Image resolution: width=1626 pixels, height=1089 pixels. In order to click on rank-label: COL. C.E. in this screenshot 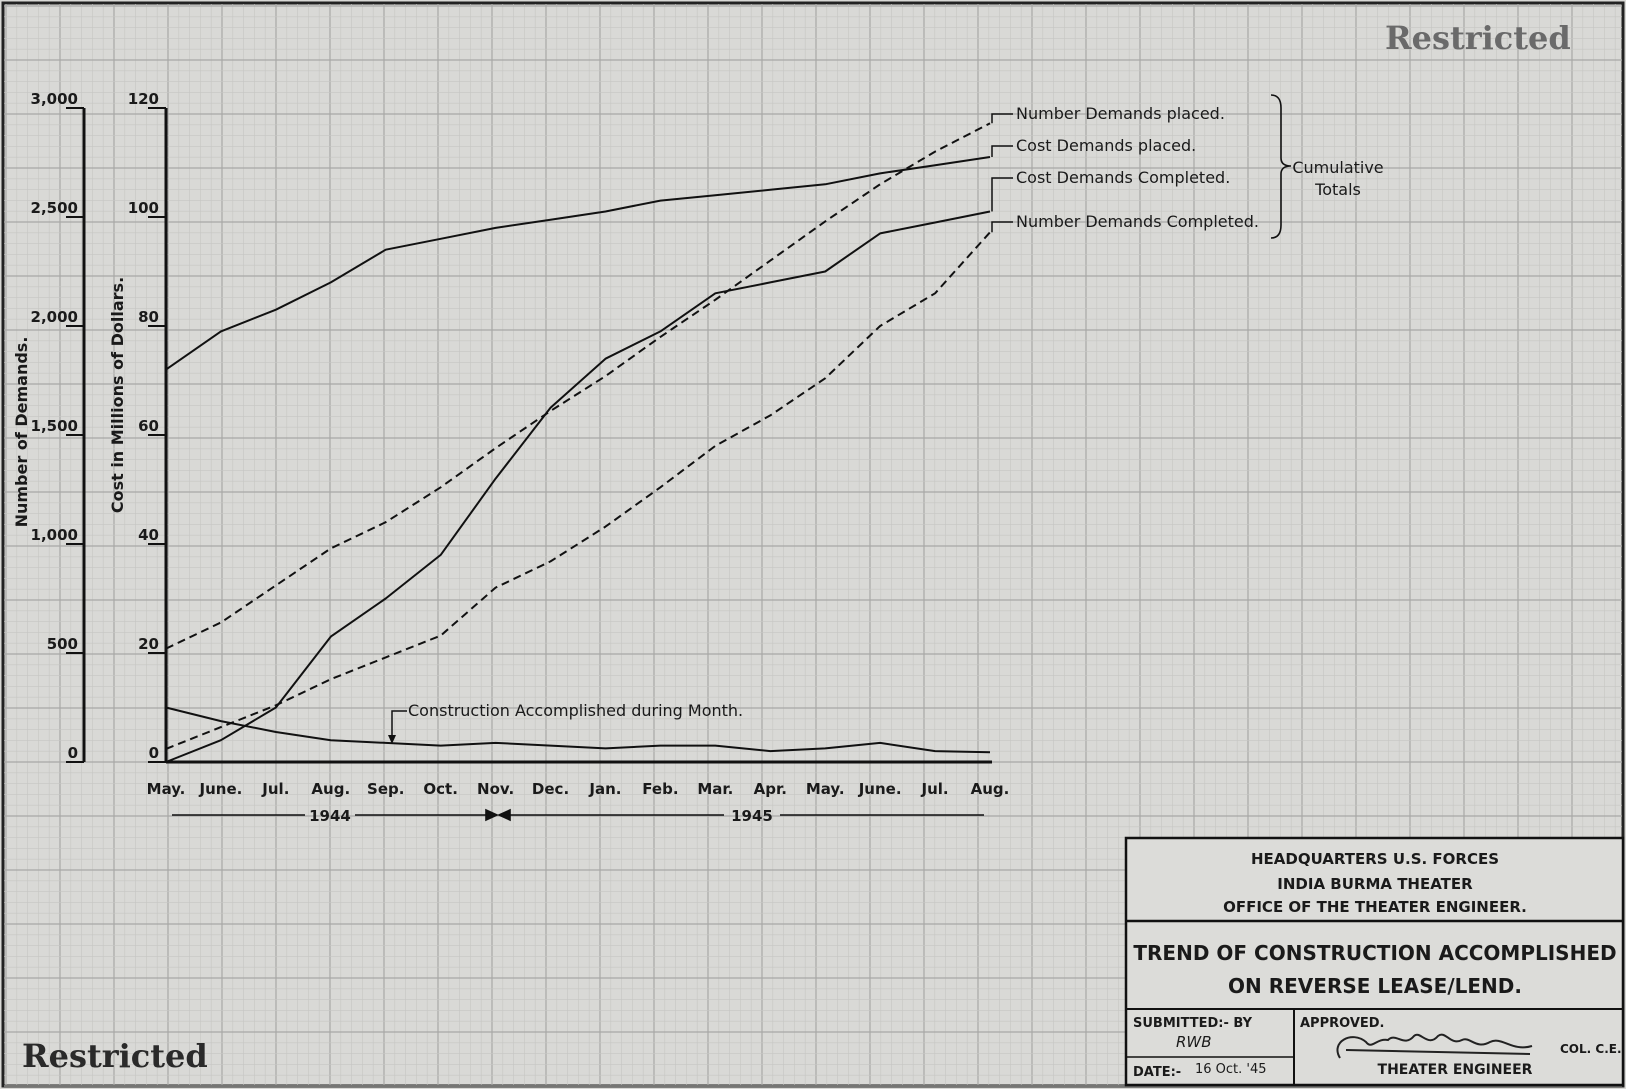, I will do `click(1591, 1049)`.